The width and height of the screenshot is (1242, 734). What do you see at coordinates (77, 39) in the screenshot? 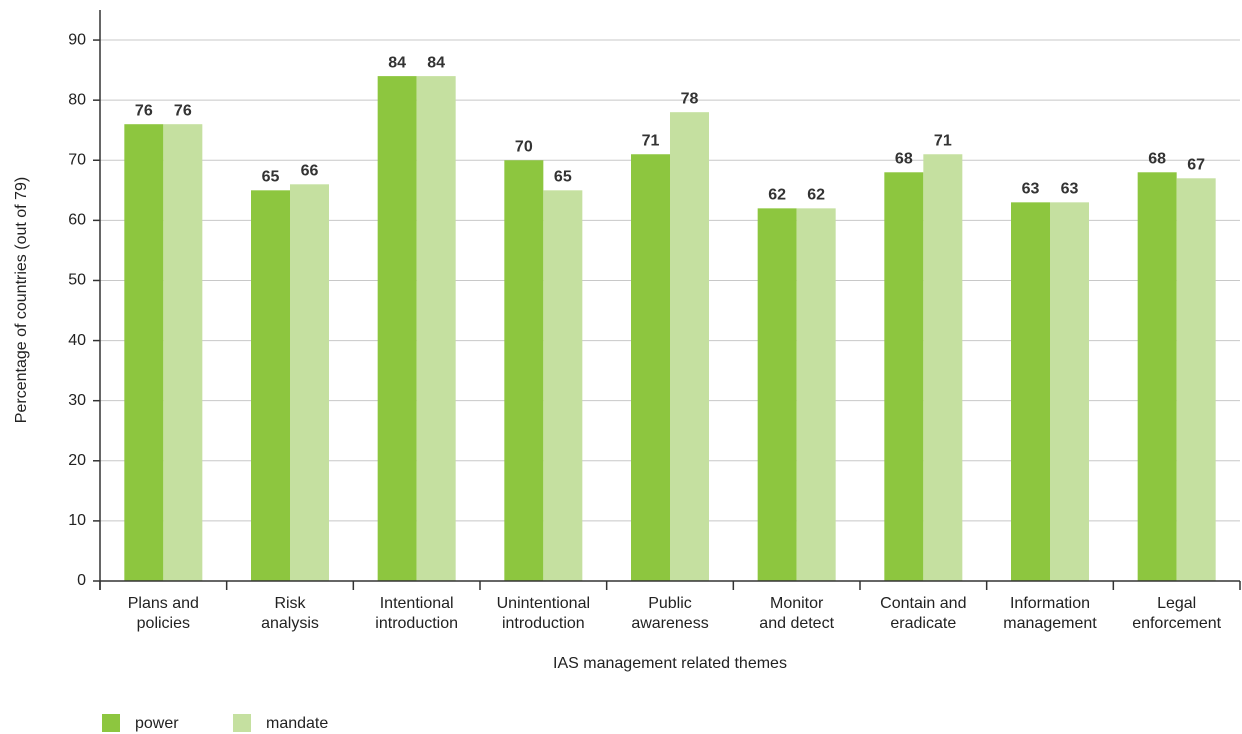
I see `y-tick-label: 90` at bounding box center [77, 39].